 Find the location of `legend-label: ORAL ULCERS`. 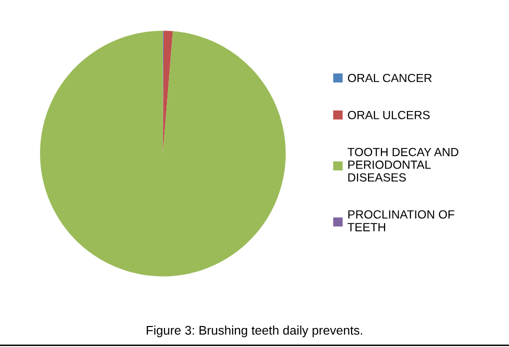

legend-label: ORAL ULCERS is located at coordinates (389, 115).